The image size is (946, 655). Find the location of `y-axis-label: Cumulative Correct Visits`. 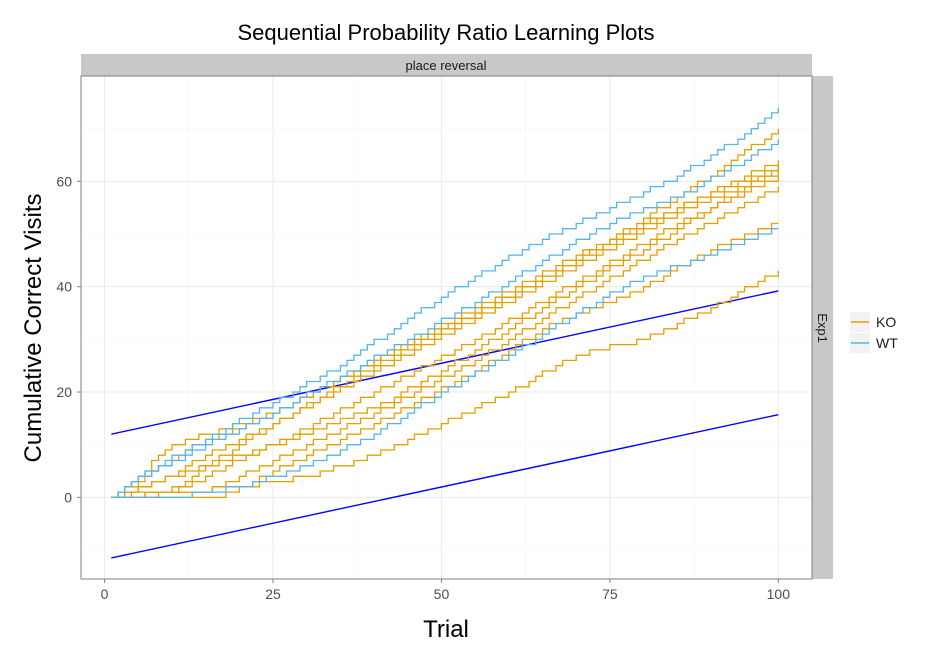

y-axis-label: Cumulative Correct Visits is located at coordinates (33, 328).